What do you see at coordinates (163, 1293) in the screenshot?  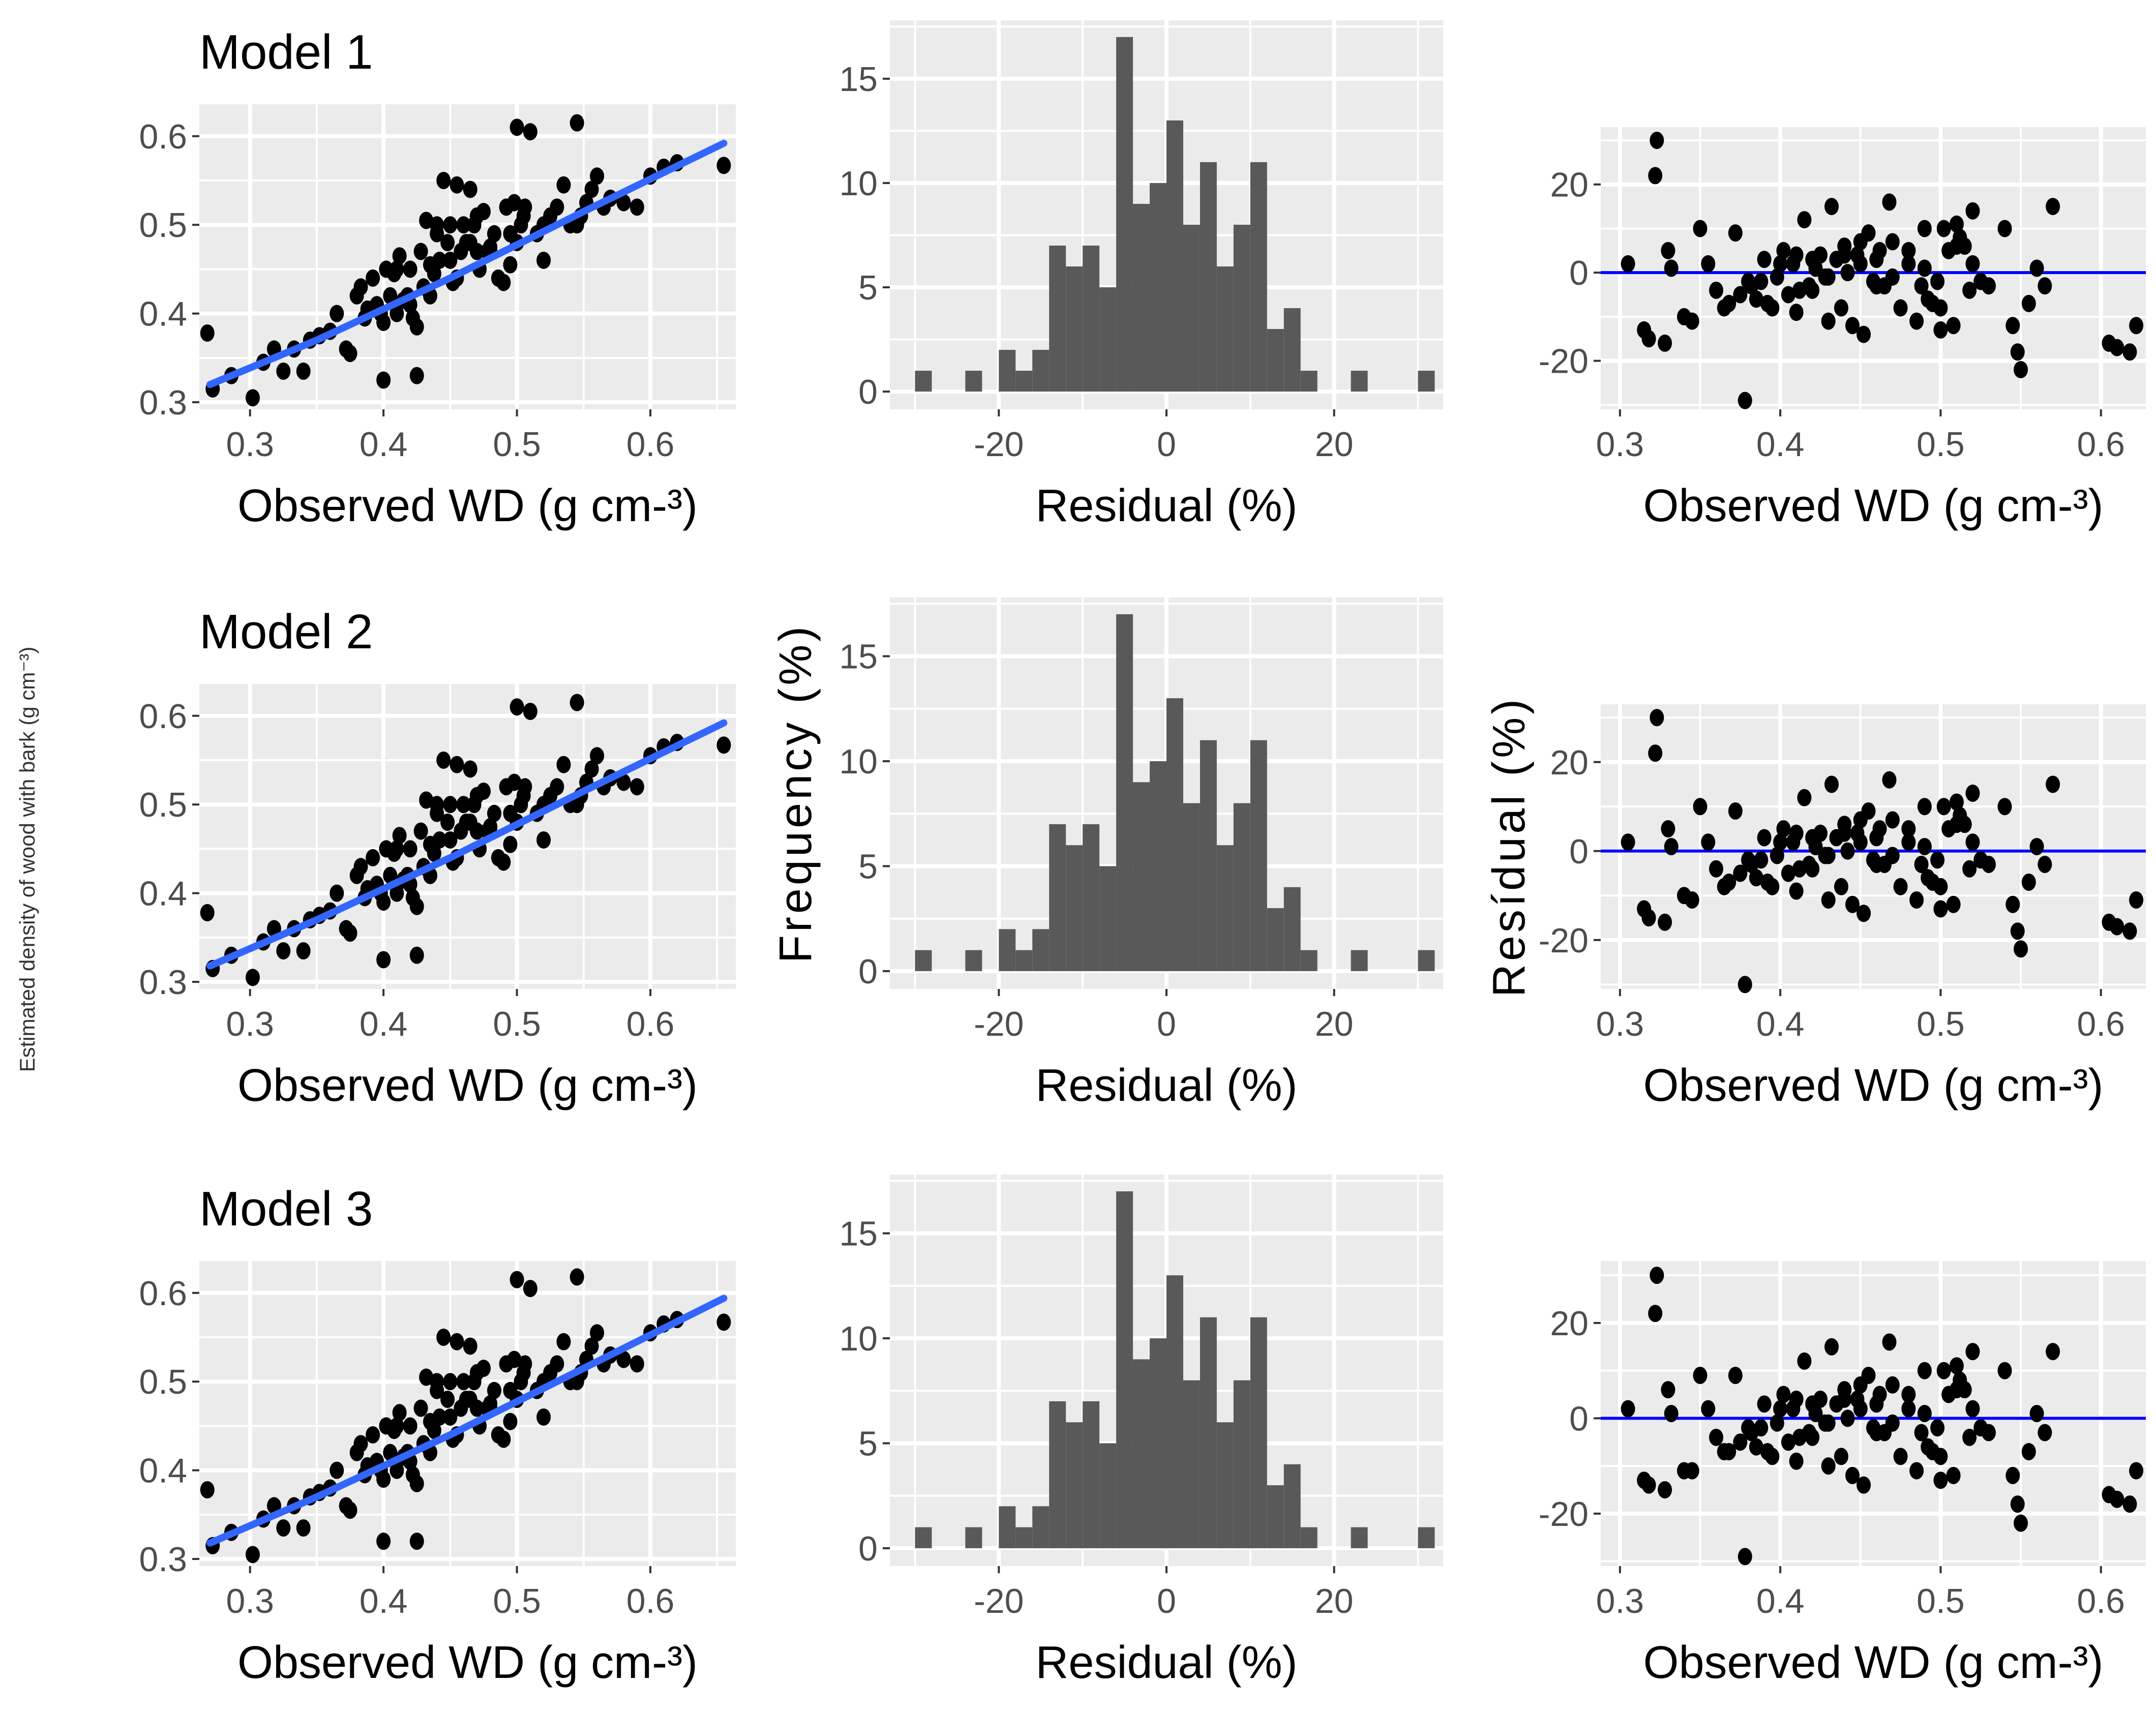 I see `y-tick-label: 0.6` at bounding box center [163, 1293].